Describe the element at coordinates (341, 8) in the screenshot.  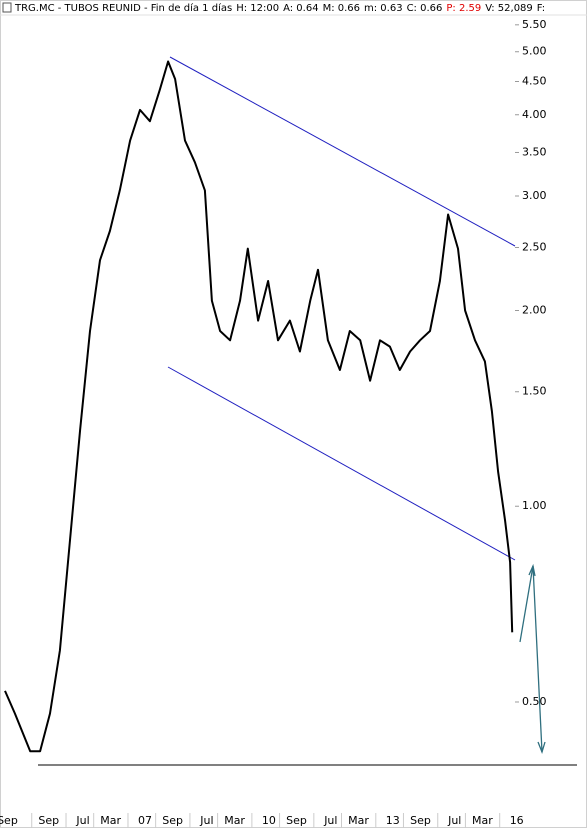
I see `header-field: M: 0.66` at that location.